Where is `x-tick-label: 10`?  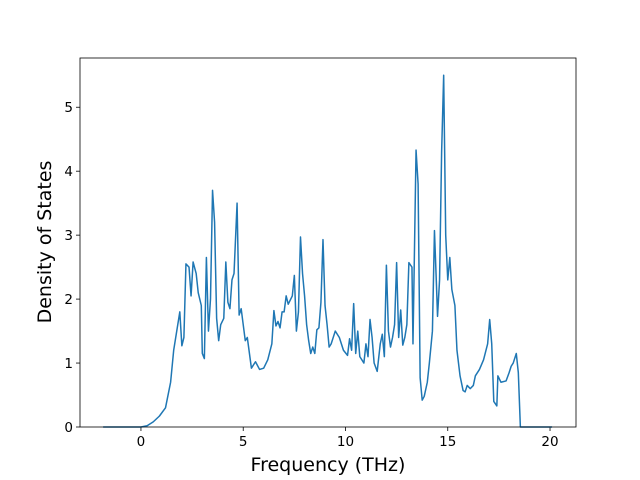
x-tick-label: 10 is located at coordinates (345, 442).